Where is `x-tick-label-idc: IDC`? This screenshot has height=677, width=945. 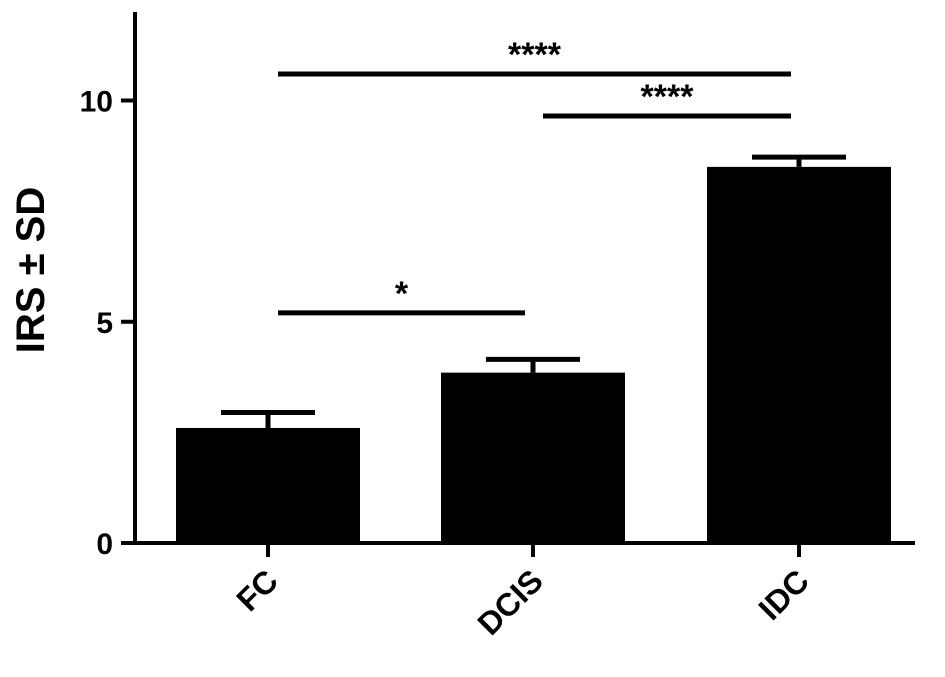 x-tick-label-idc: IDC is located at coordinates (784, 594).